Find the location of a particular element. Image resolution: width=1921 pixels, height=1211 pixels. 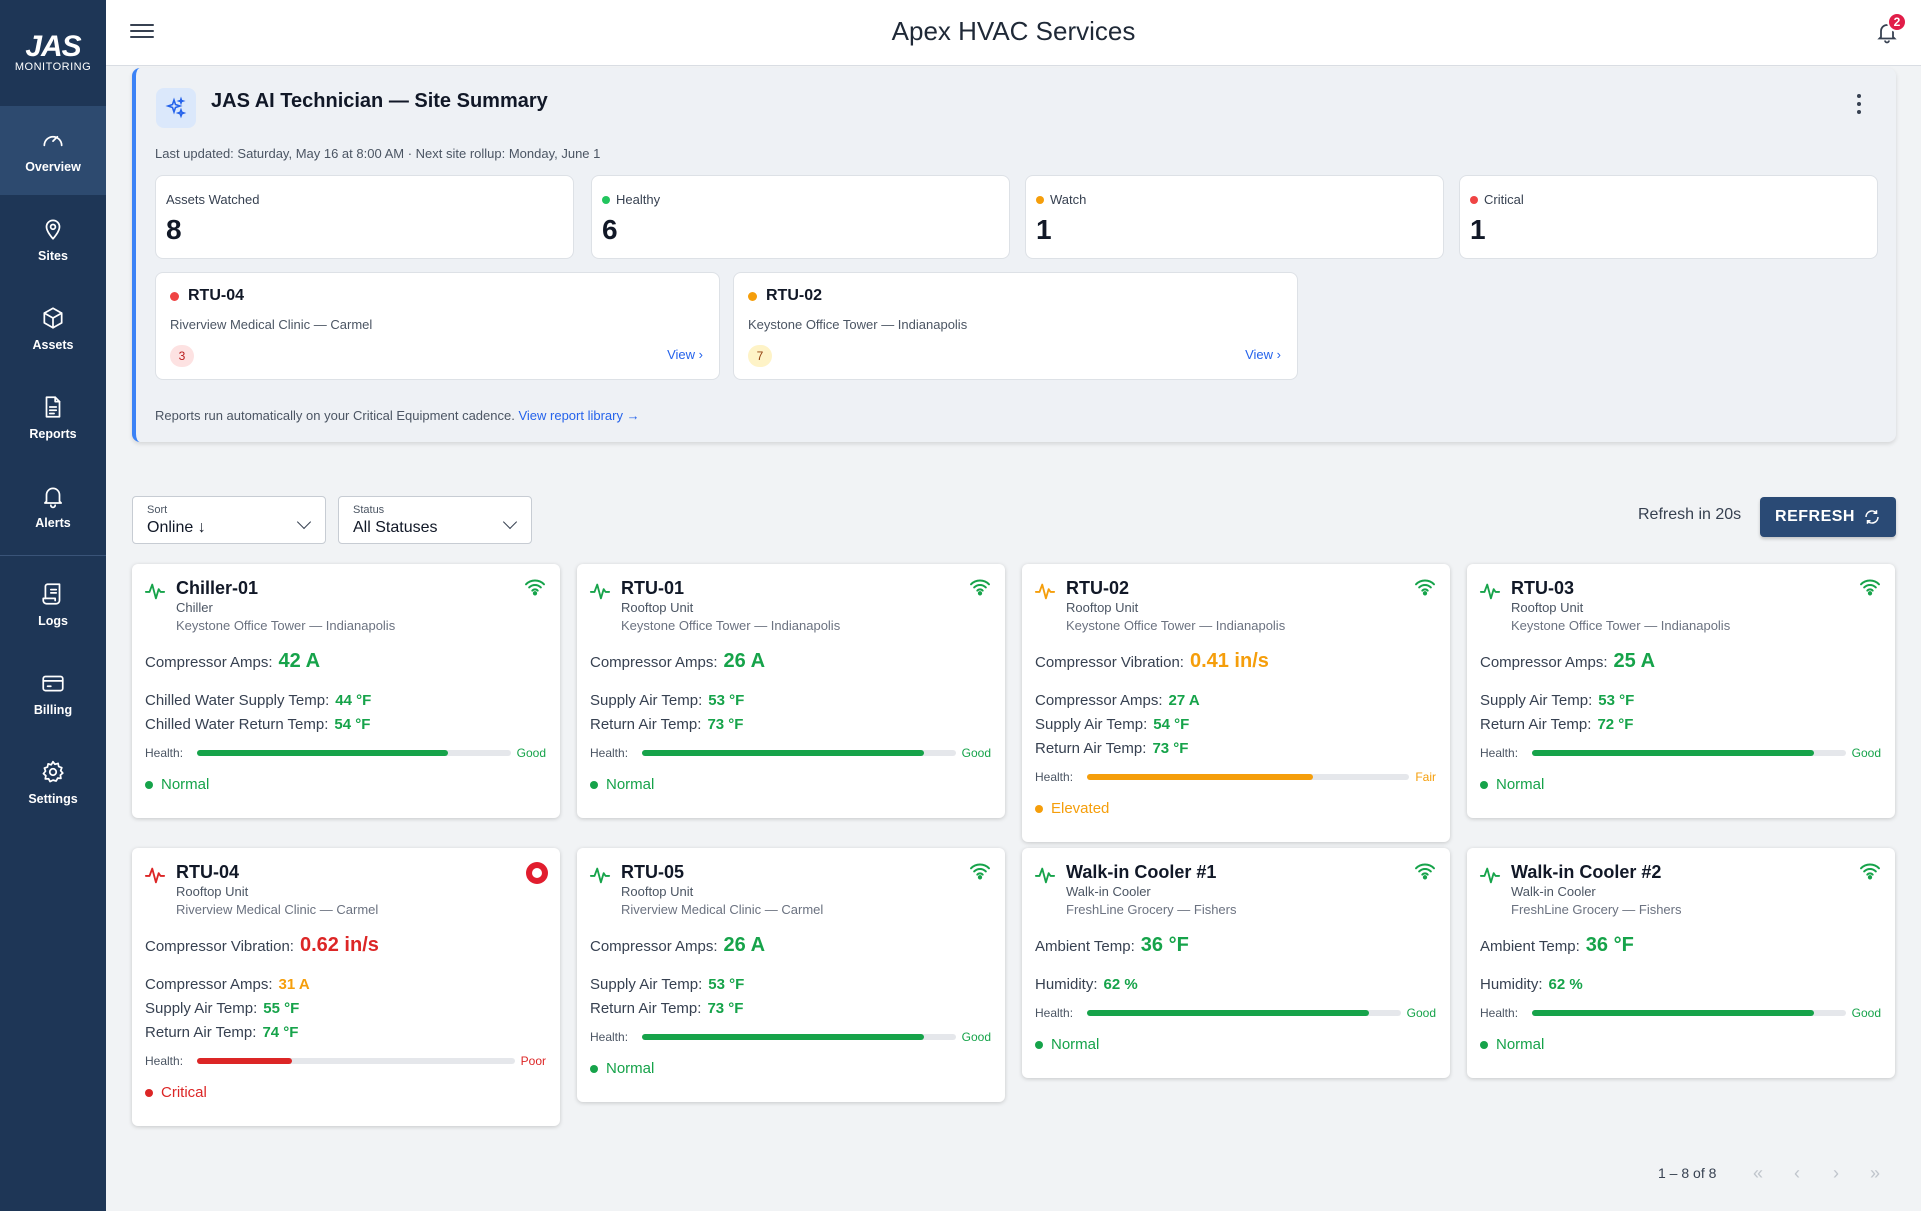

health-bar: Health: Poor is located at coordinates (345, 1061).